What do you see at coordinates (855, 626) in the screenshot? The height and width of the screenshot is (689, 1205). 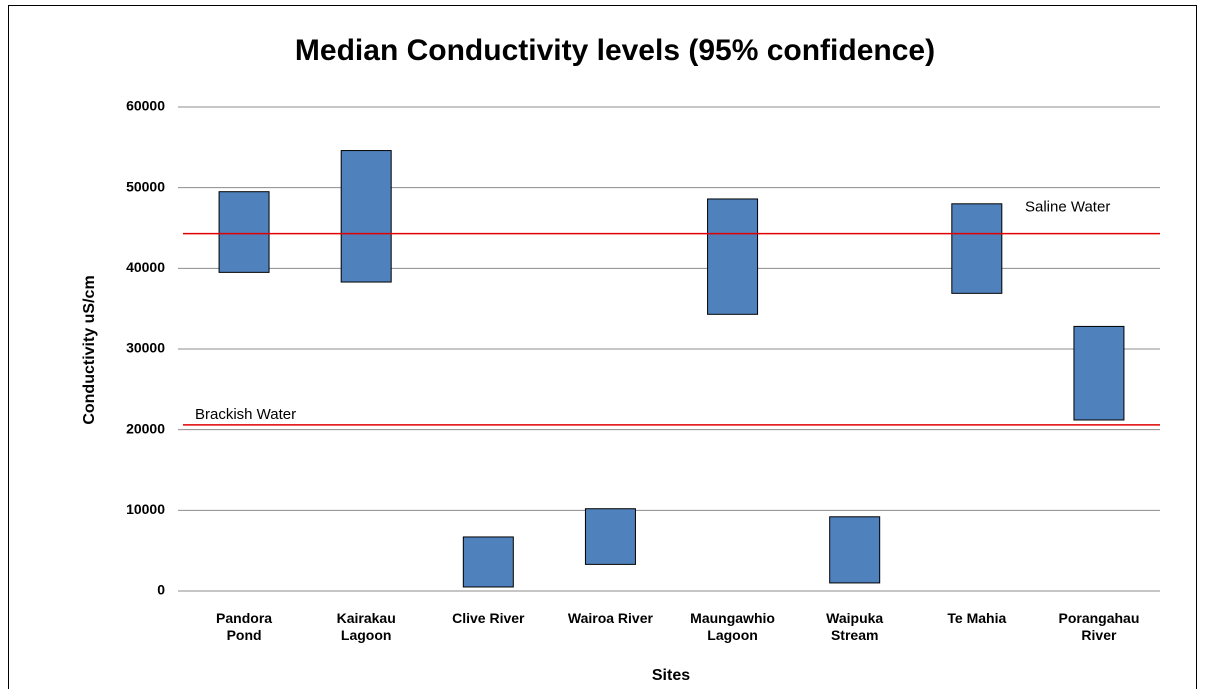 I see `x-tick-label: Waipuka Stream` at bounding box center [855, 626].